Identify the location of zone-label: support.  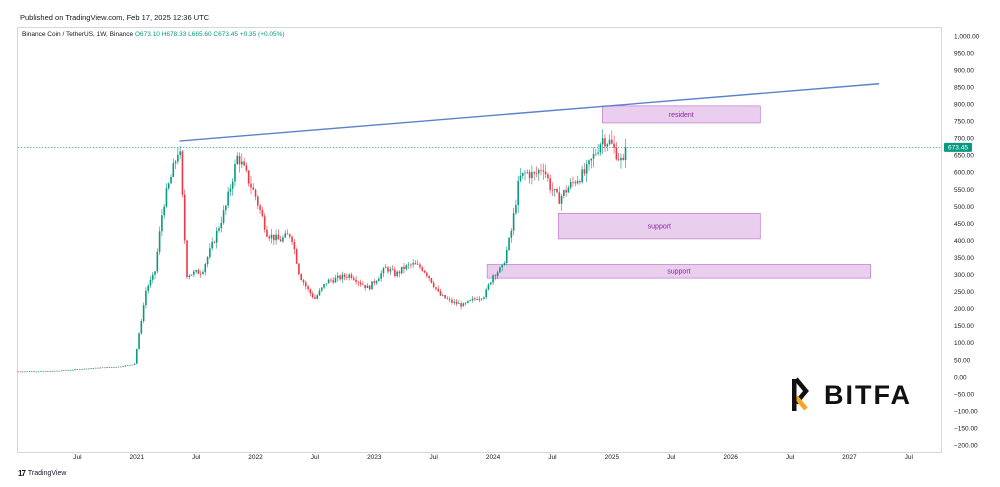
(678, 272).